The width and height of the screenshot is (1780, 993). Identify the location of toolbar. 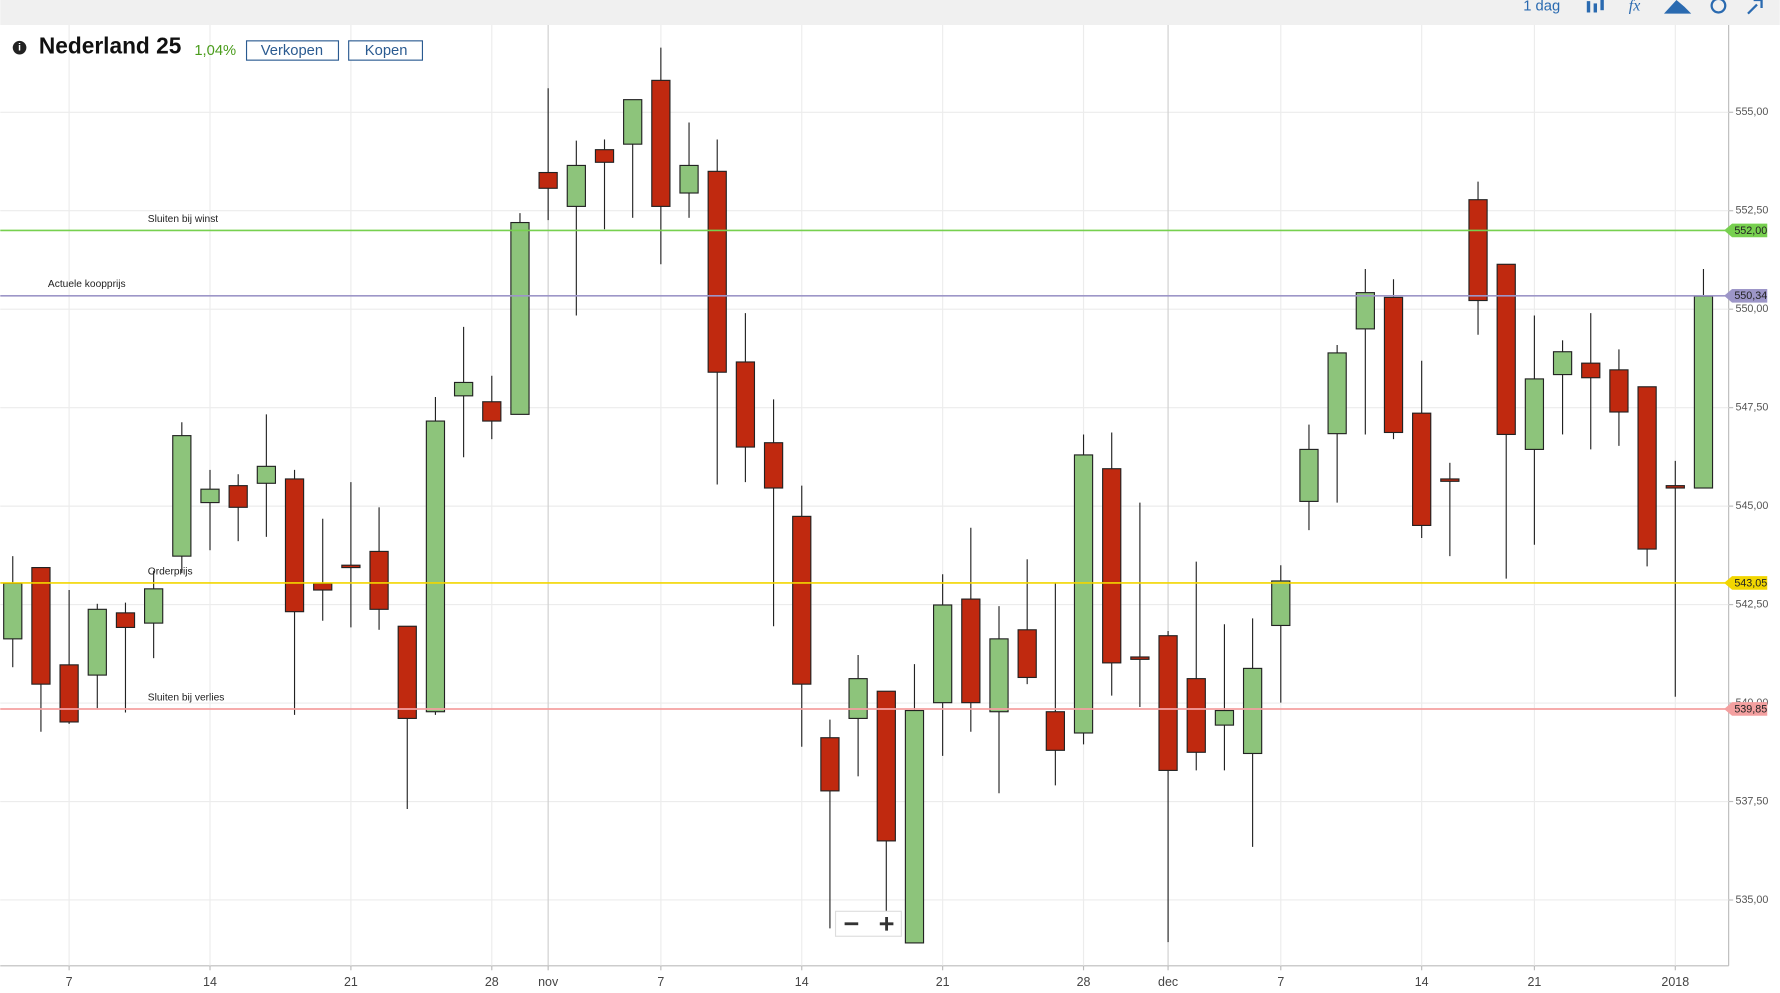
(890, 12).